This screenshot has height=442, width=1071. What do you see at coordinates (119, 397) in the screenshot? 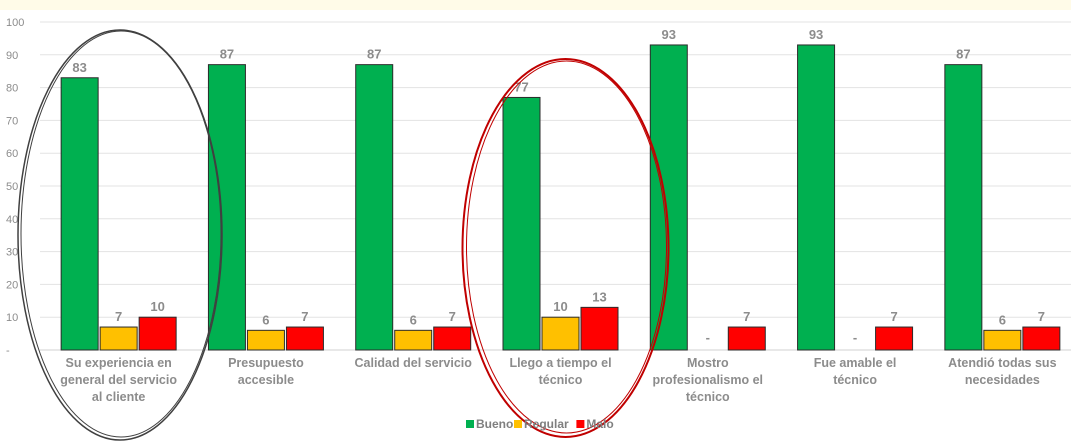
I see `category-label: al cliente` at bounding box center [119, 397].